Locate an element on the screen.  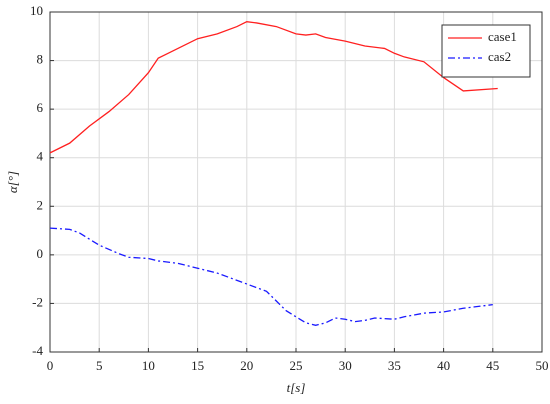
legend-label: case1 is located at coordinates (502, 36).